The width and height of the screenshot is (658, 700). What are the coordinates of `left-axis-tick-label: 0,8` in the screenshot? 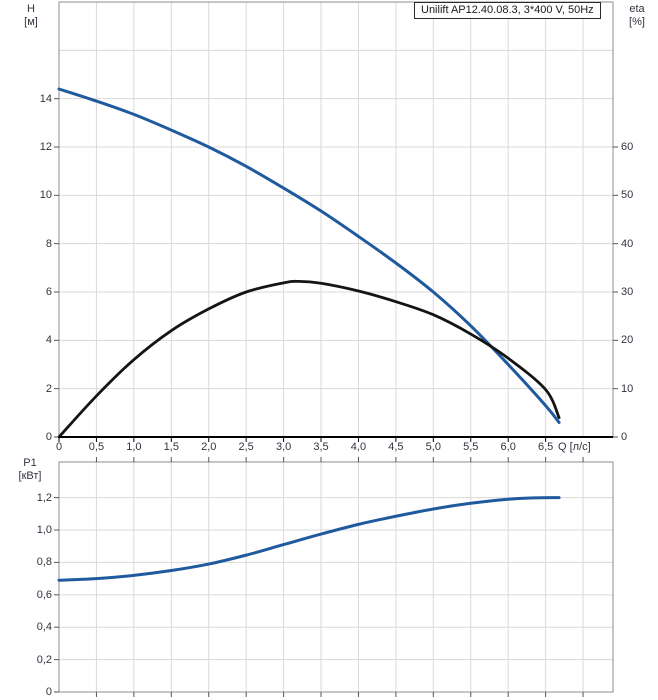 It's located at (44, 562).